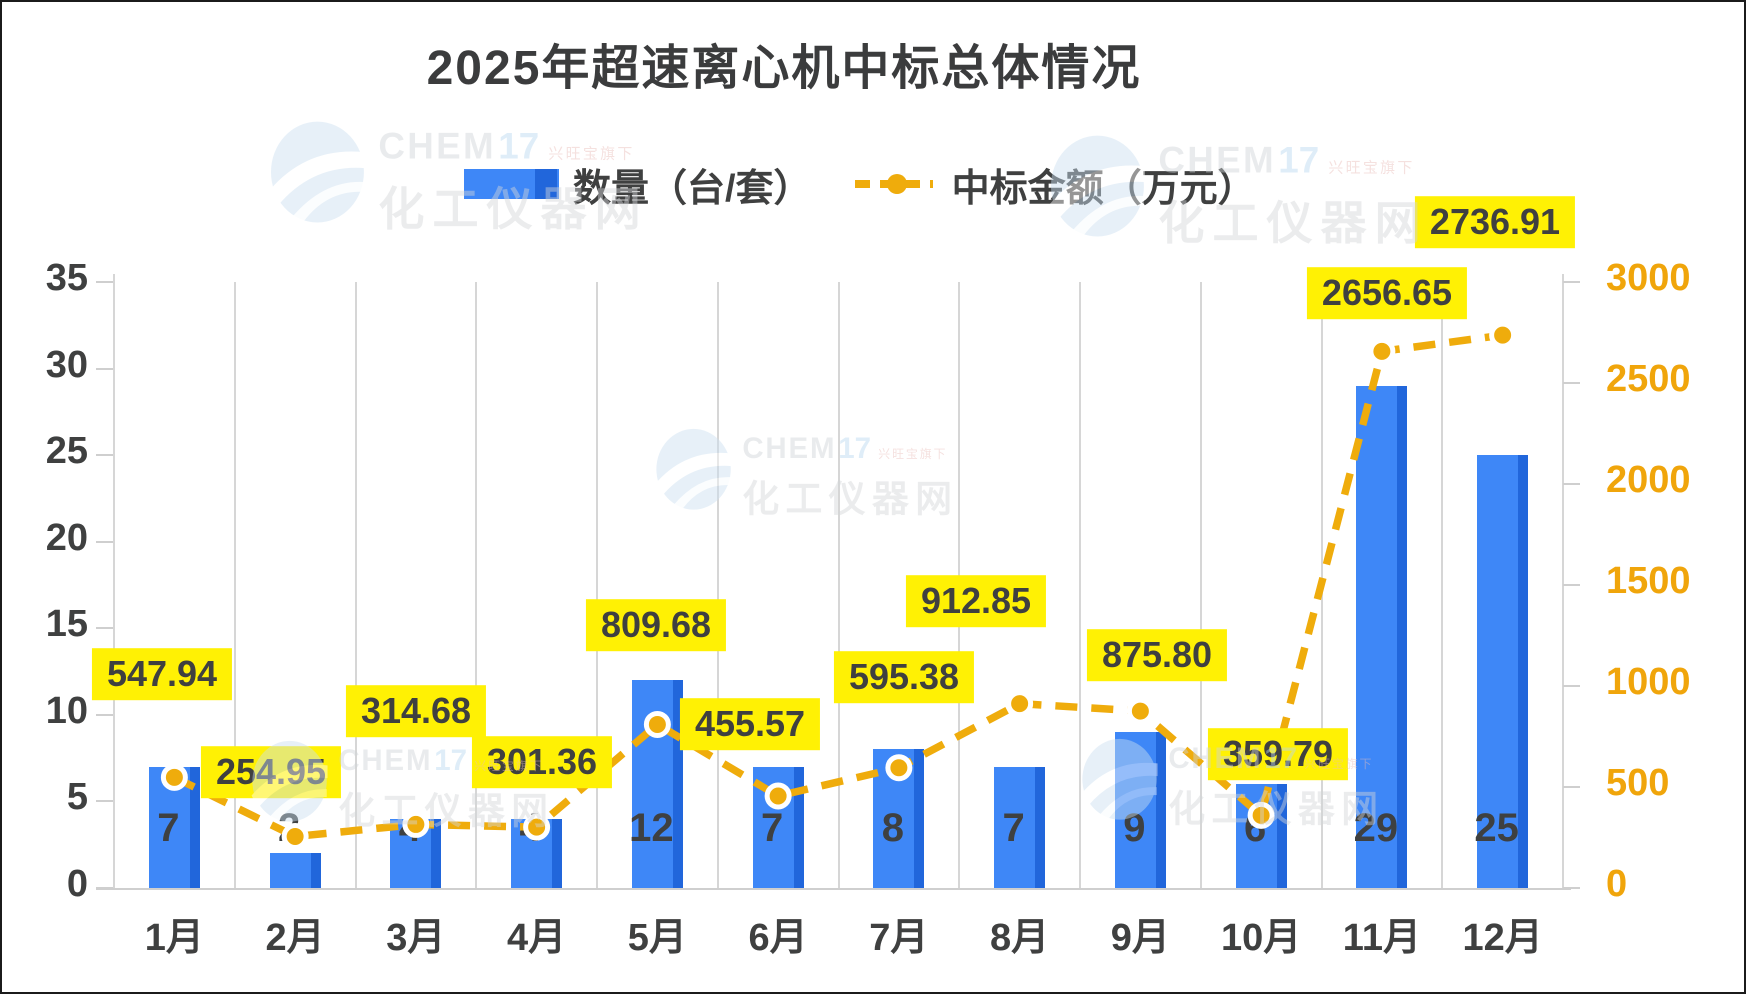  I want to click on amount-data-label: 455.57, so click(750, 724).